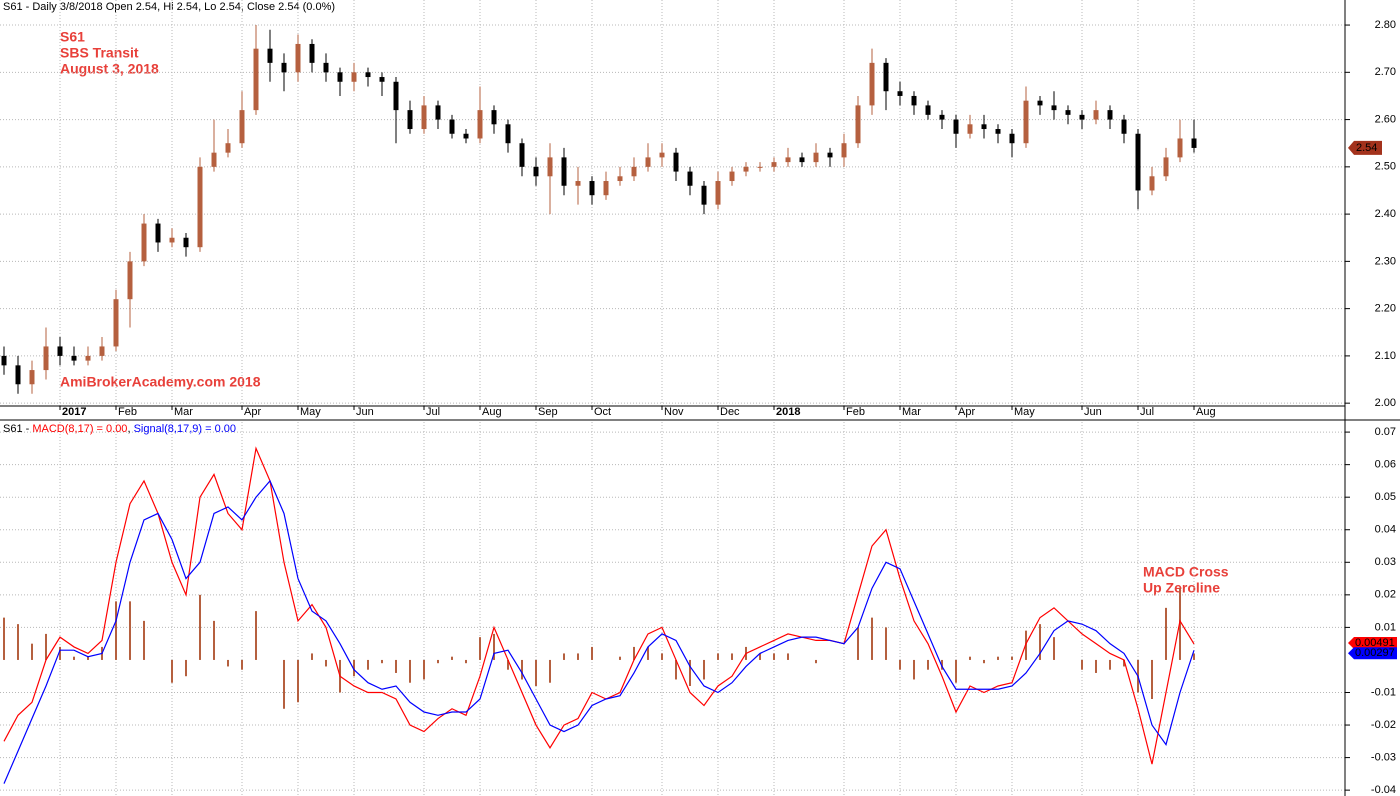  Describe the element at coordinates (1385, 72) in the screenshot. I see `y-tick-label: 2.70` at that location.